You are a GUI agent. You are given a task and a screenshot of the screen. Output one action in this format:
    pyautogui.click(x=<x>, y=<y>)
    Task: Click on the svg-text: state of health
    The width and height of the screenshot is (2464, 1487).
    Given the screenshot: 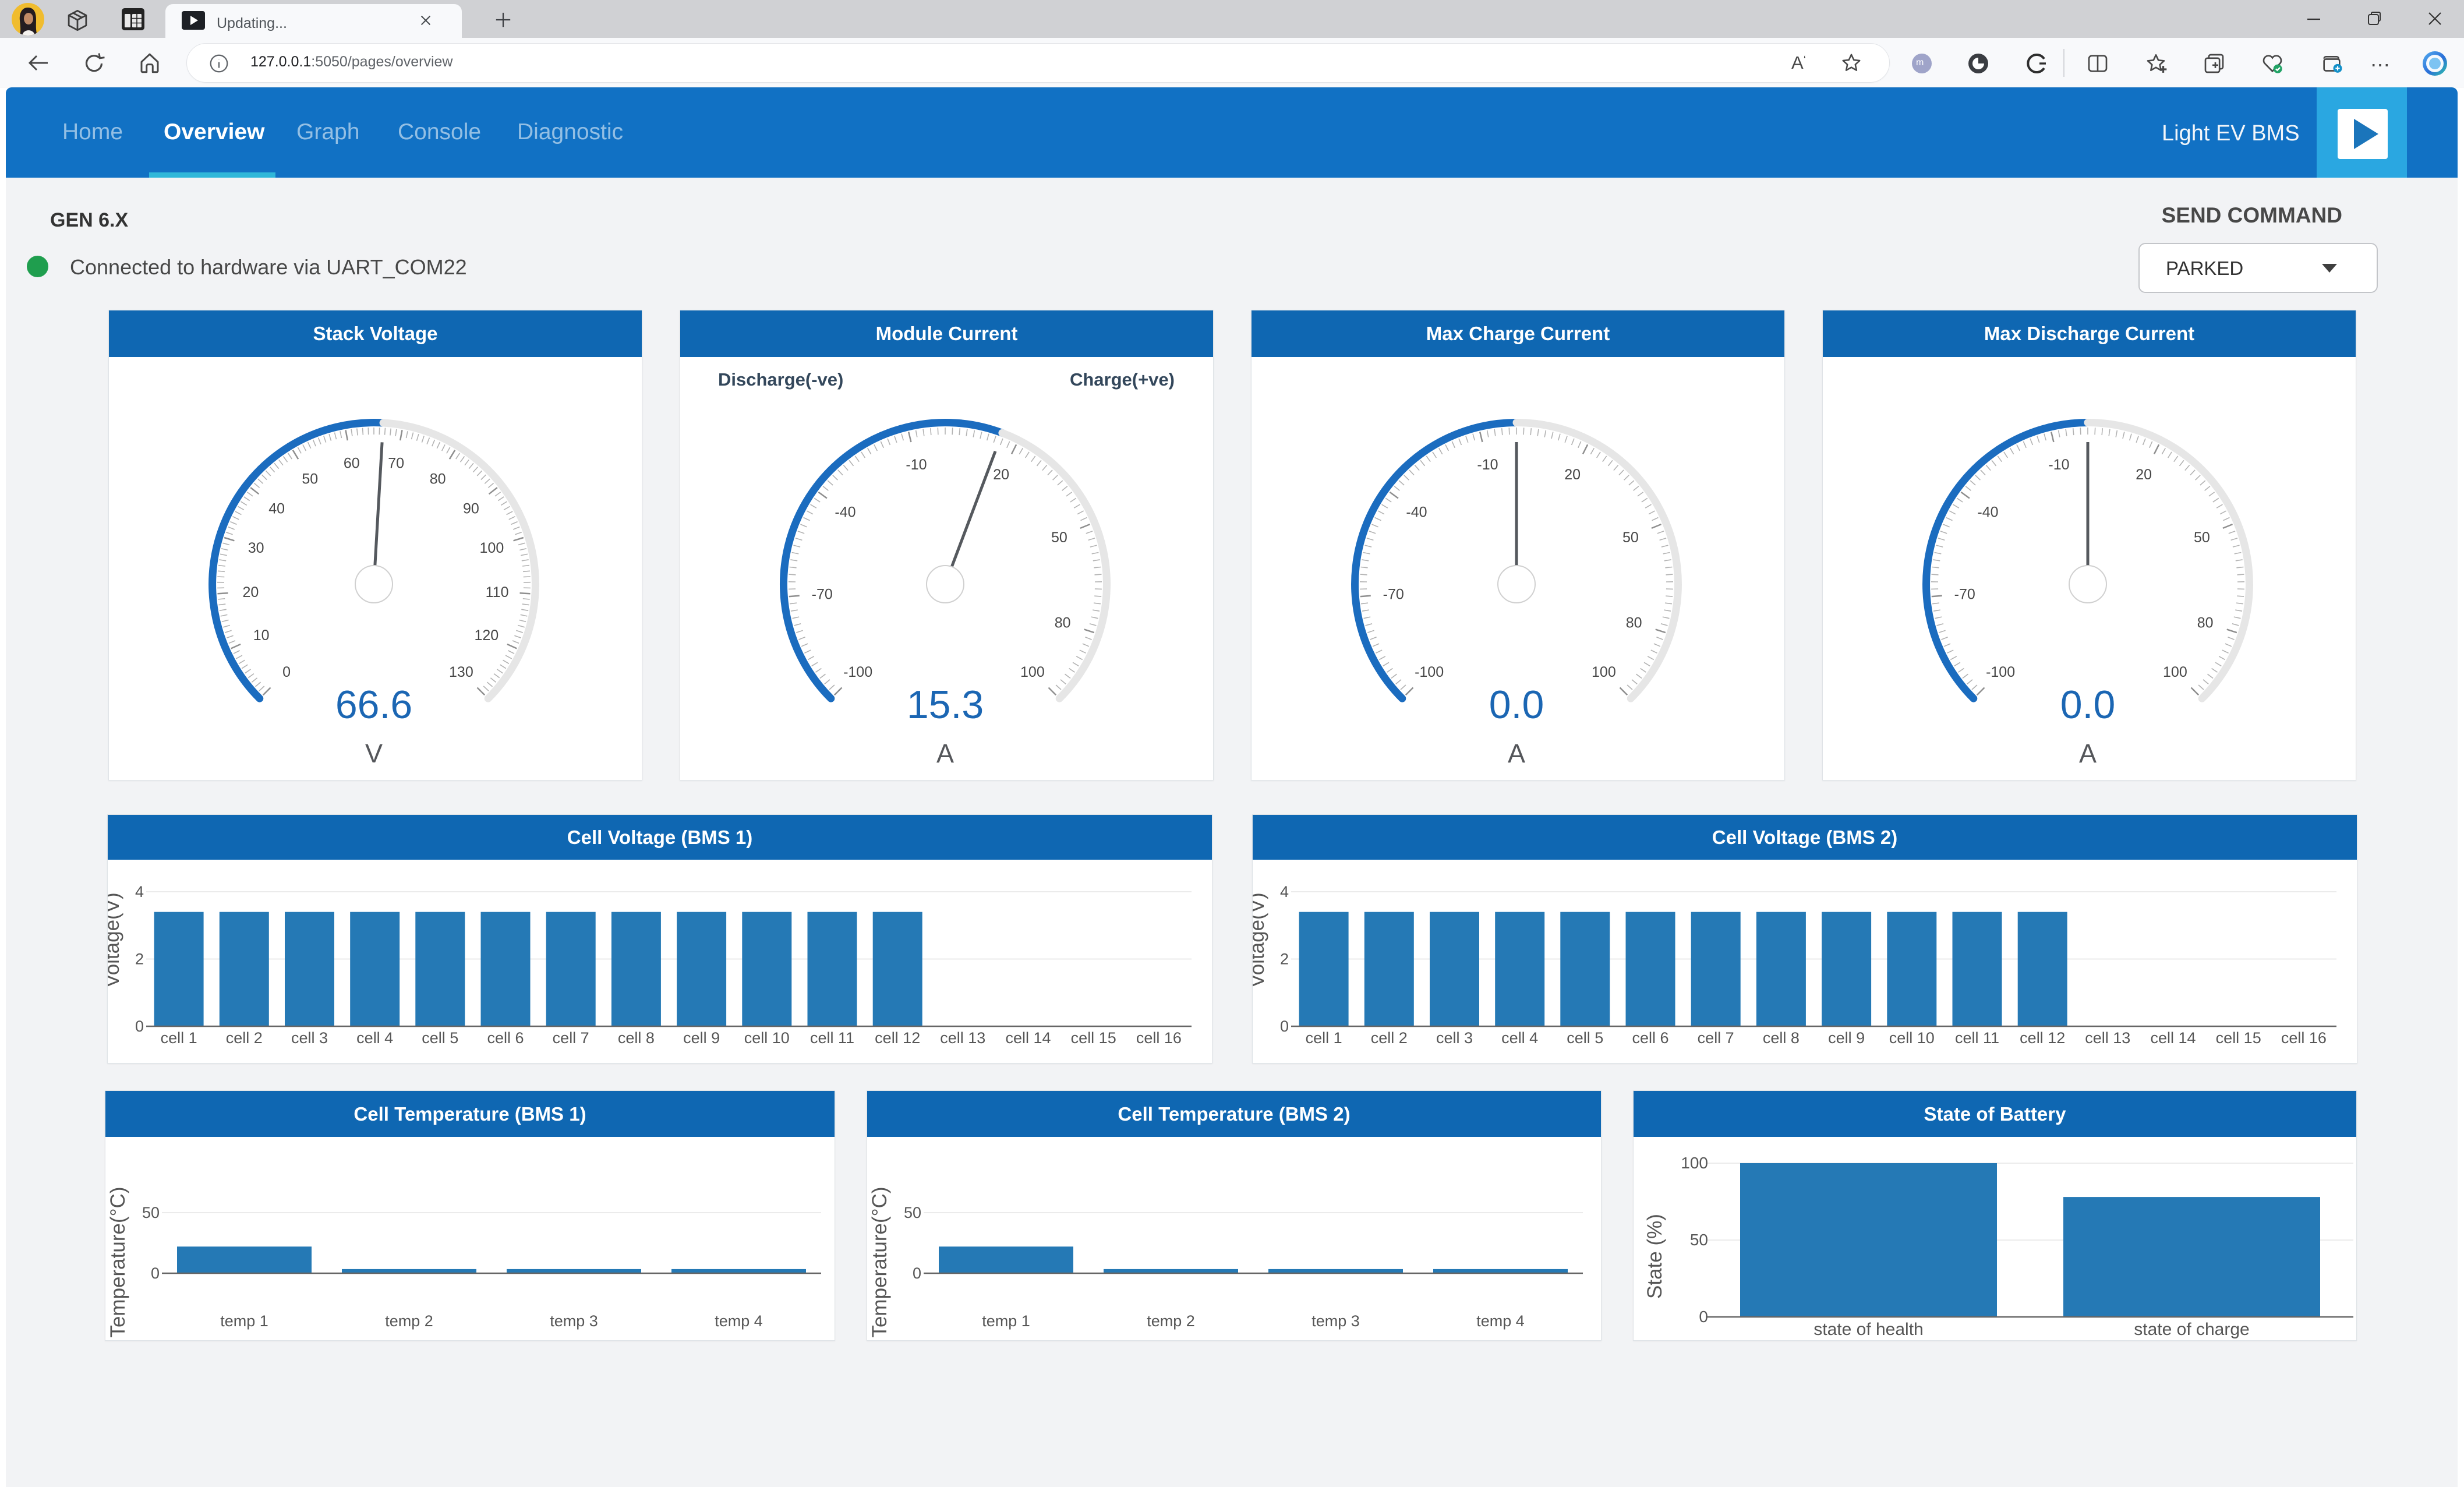 What is the action you would take?
    pyautogui.click(x=1868, y=1329)
    